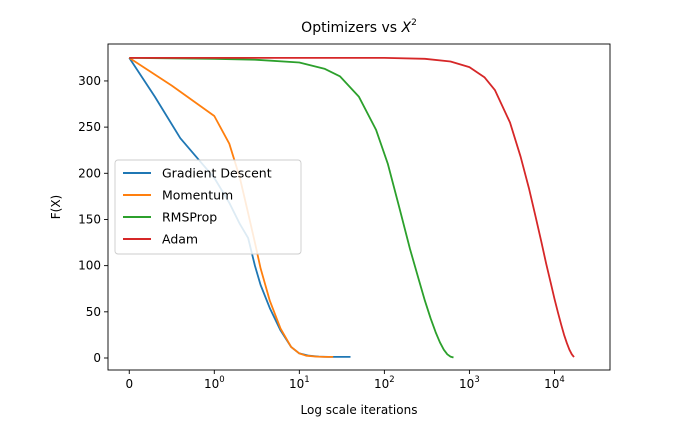 This screenshot has height=437, width=683. I want to click on legend-label: Momentum, so click(197, 195).